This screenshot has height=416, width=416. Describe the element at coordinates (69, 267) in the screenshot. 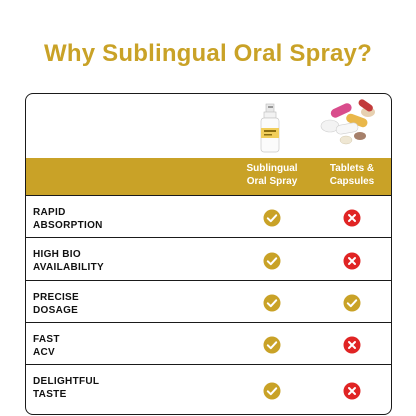

I see `row-label-line2: AVAILABILITY` at that location.